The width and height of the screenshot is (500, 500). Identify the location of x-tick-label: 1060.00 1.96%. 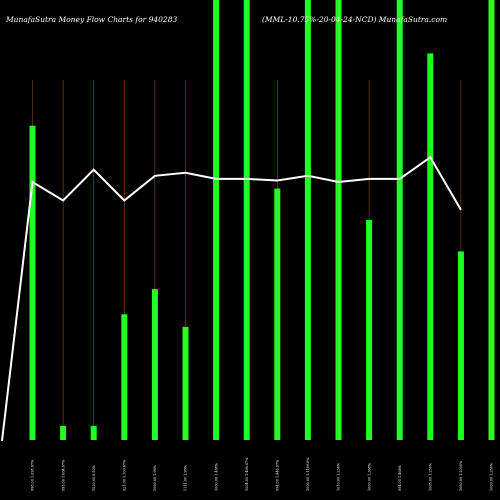
(155, 477).